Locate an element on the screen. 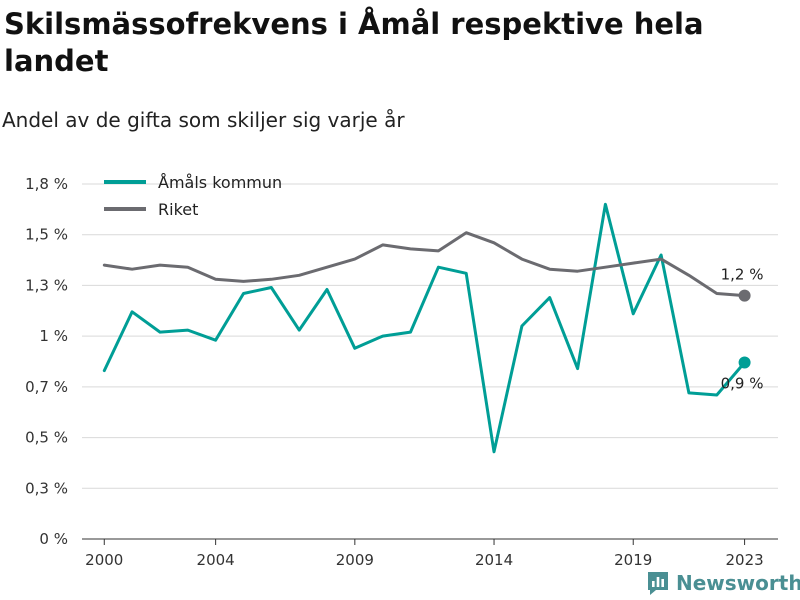  y-tick-label: 0,7 % is located at coordinates (46, 387).